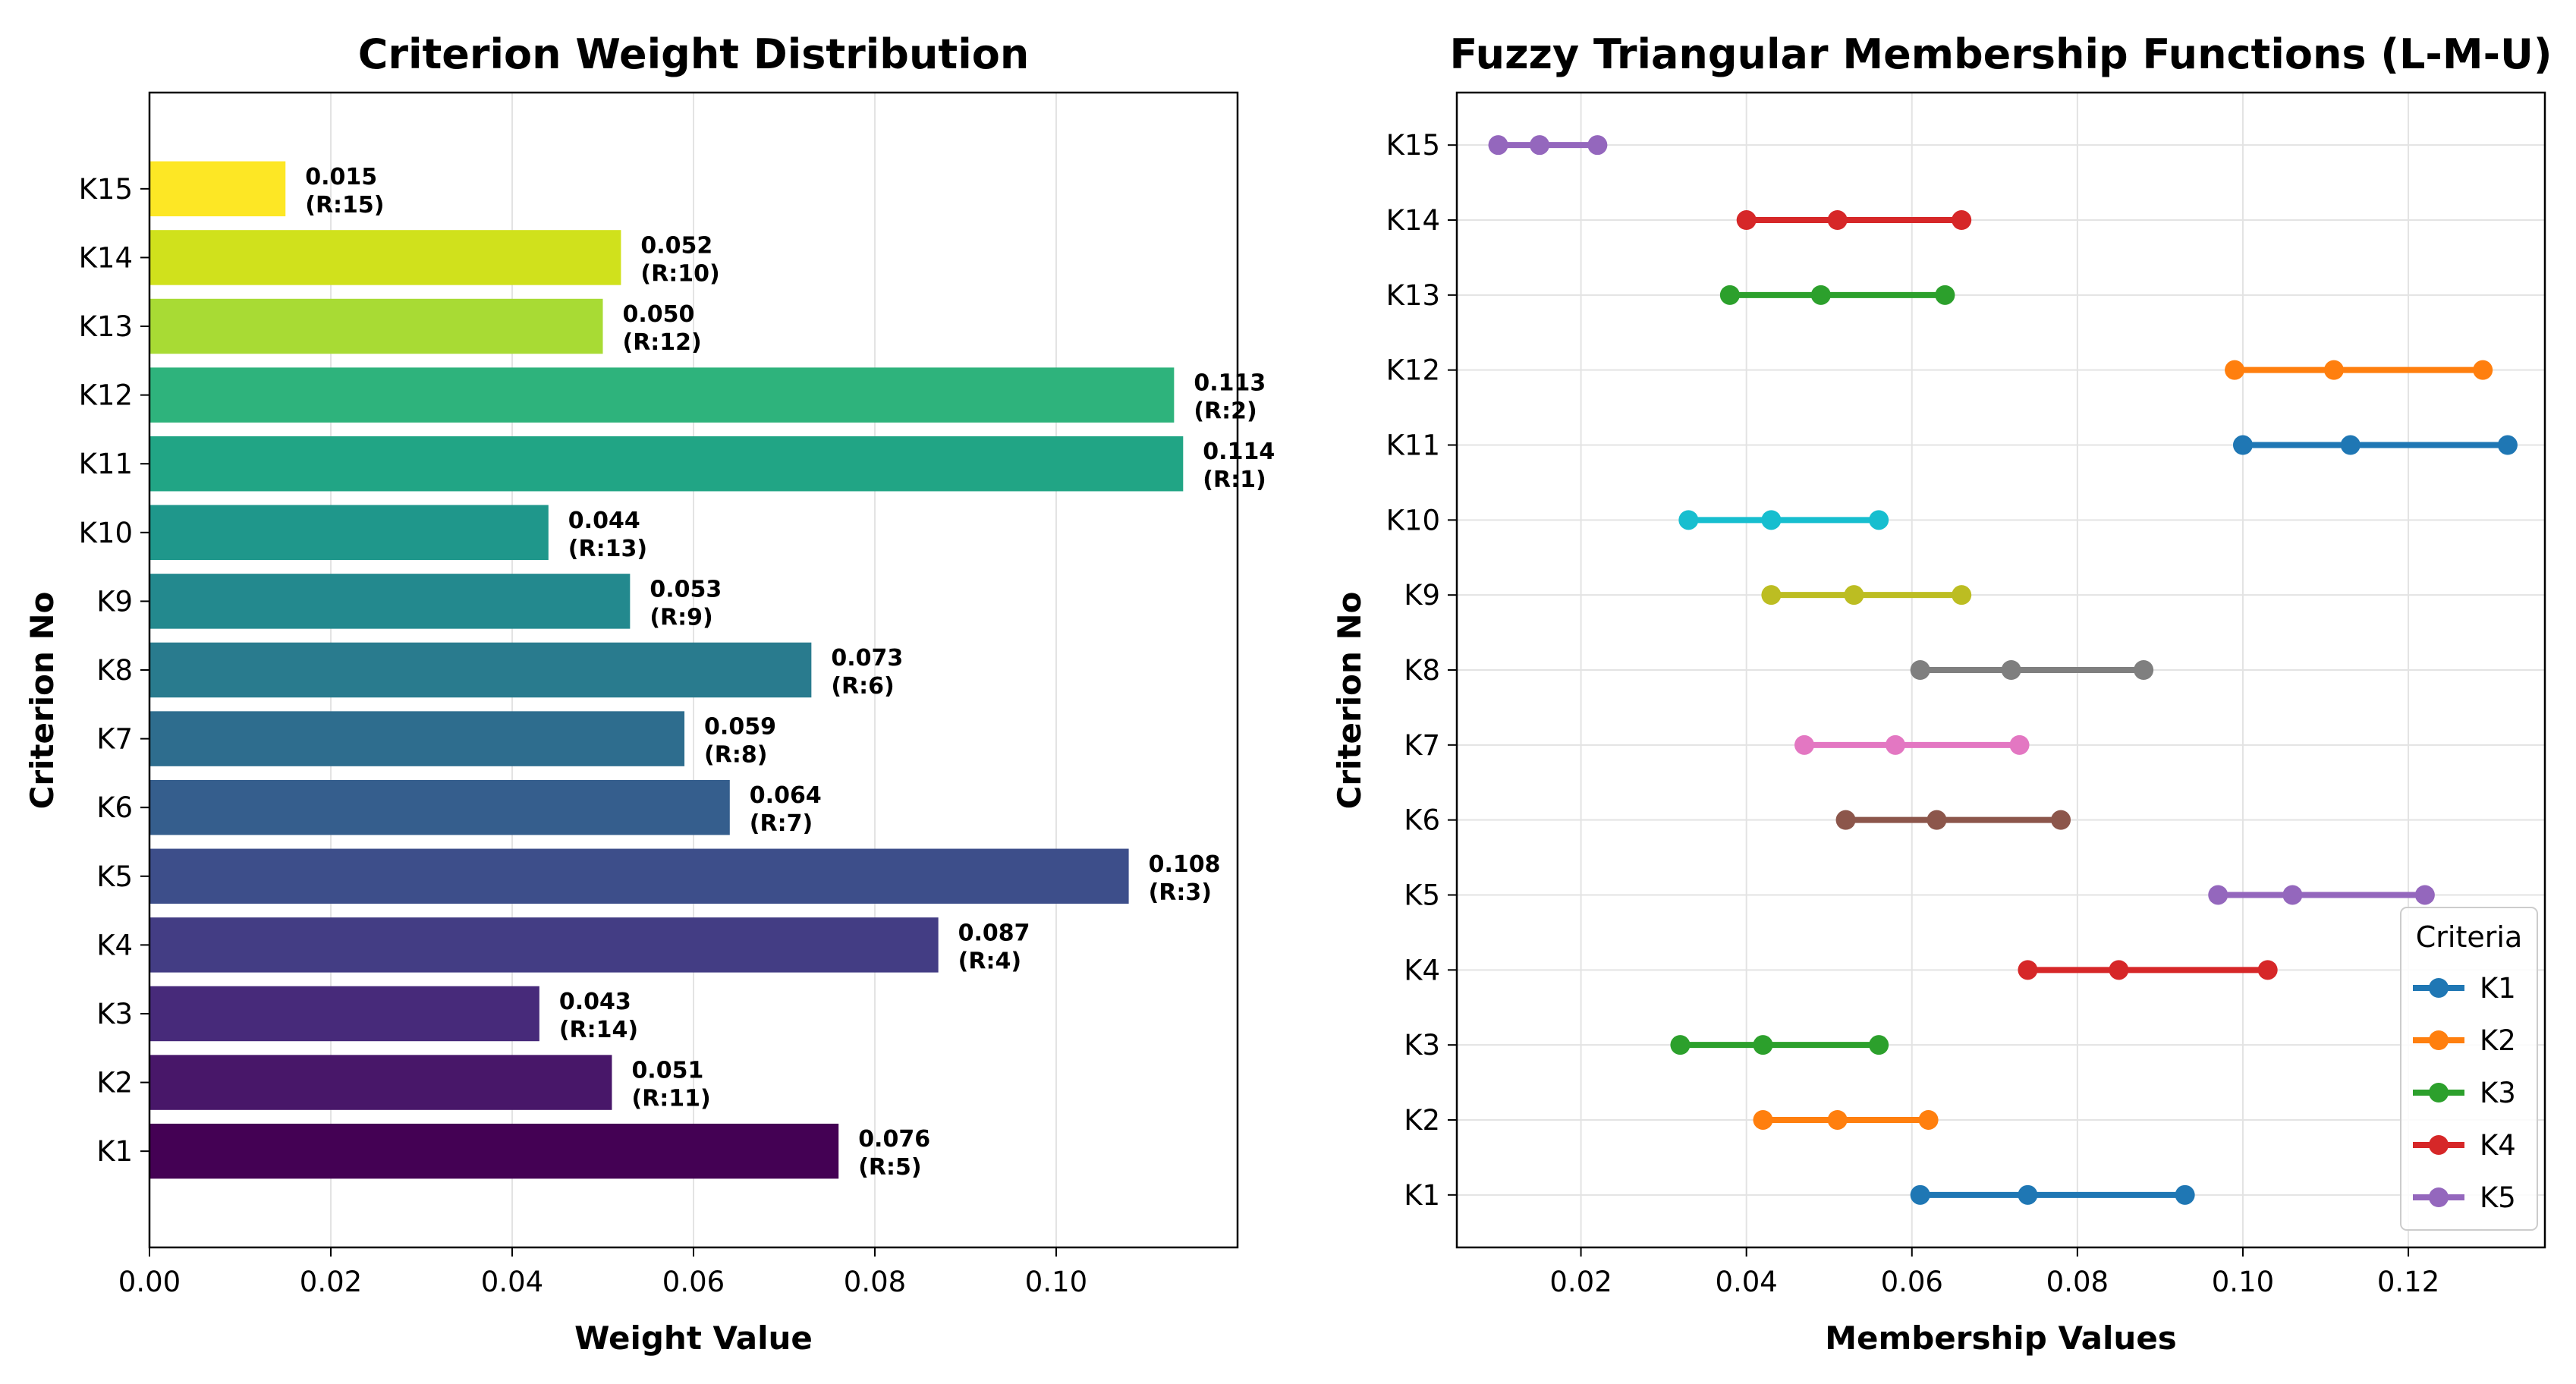 This screenshot has height=1384, width=2576. Describe the element at coordinates (1422, 1045) in the screenshot. I see `chart2-y-tick-label: K3` at that location.